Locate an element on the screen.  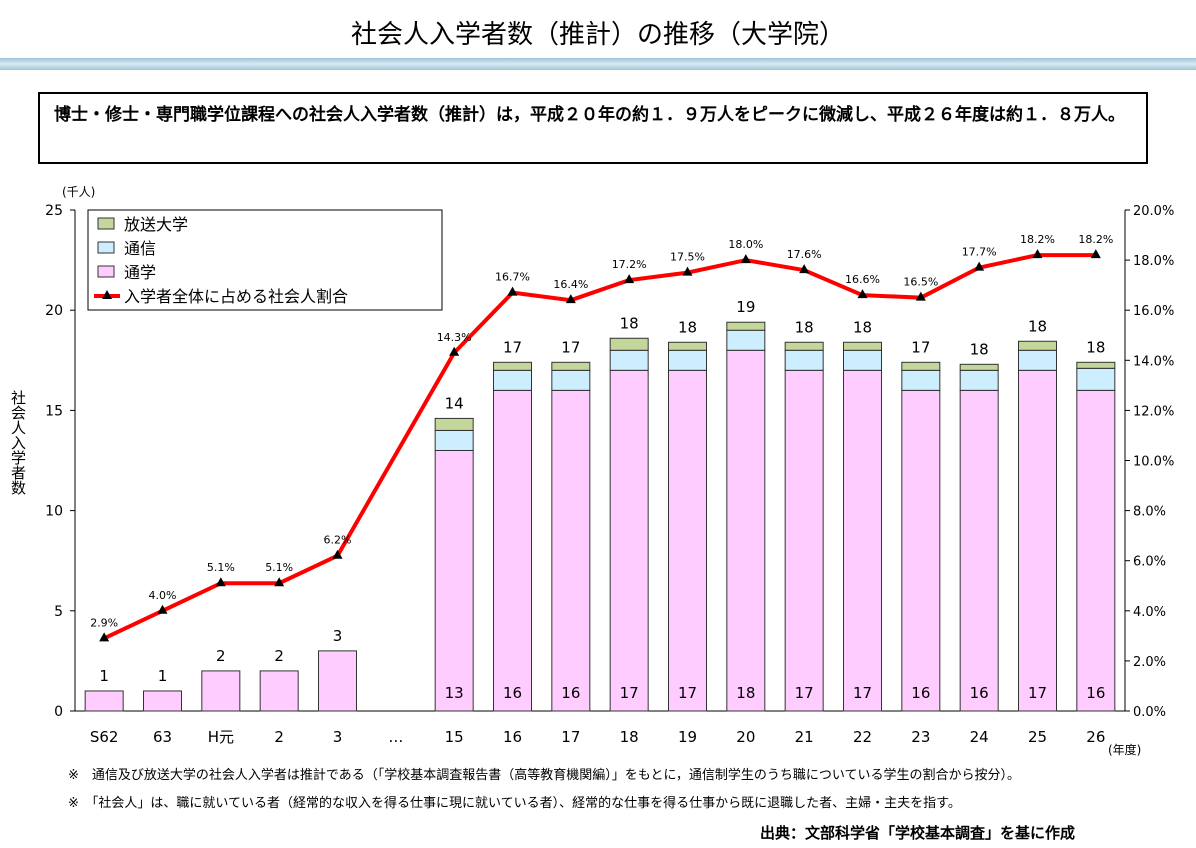
y2-tick-label: 2.0% is located at coordinates (1149, 662).